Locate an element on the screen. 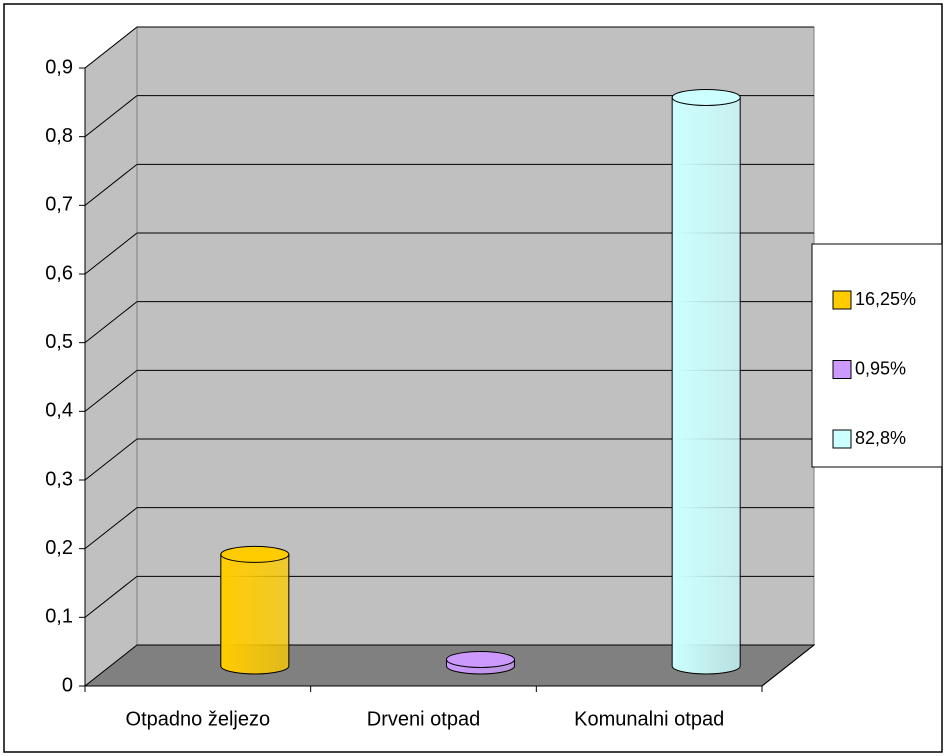 This screenshot has width=946, height=756. legend-label: 0,95% is located at coordinates (880, 368).